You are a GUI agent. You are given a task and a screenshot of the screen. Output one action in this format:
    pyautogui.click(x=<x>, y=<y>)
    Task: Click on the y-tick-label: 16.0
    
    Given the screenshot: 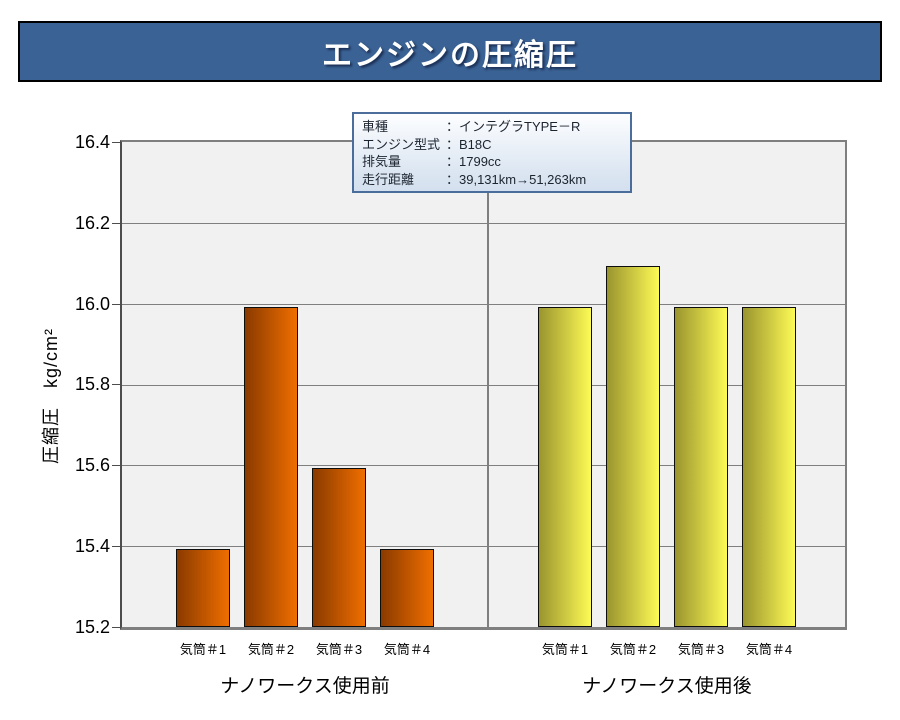 What is the action you would take?
    pyautogui.click(x=92, y=304)
    